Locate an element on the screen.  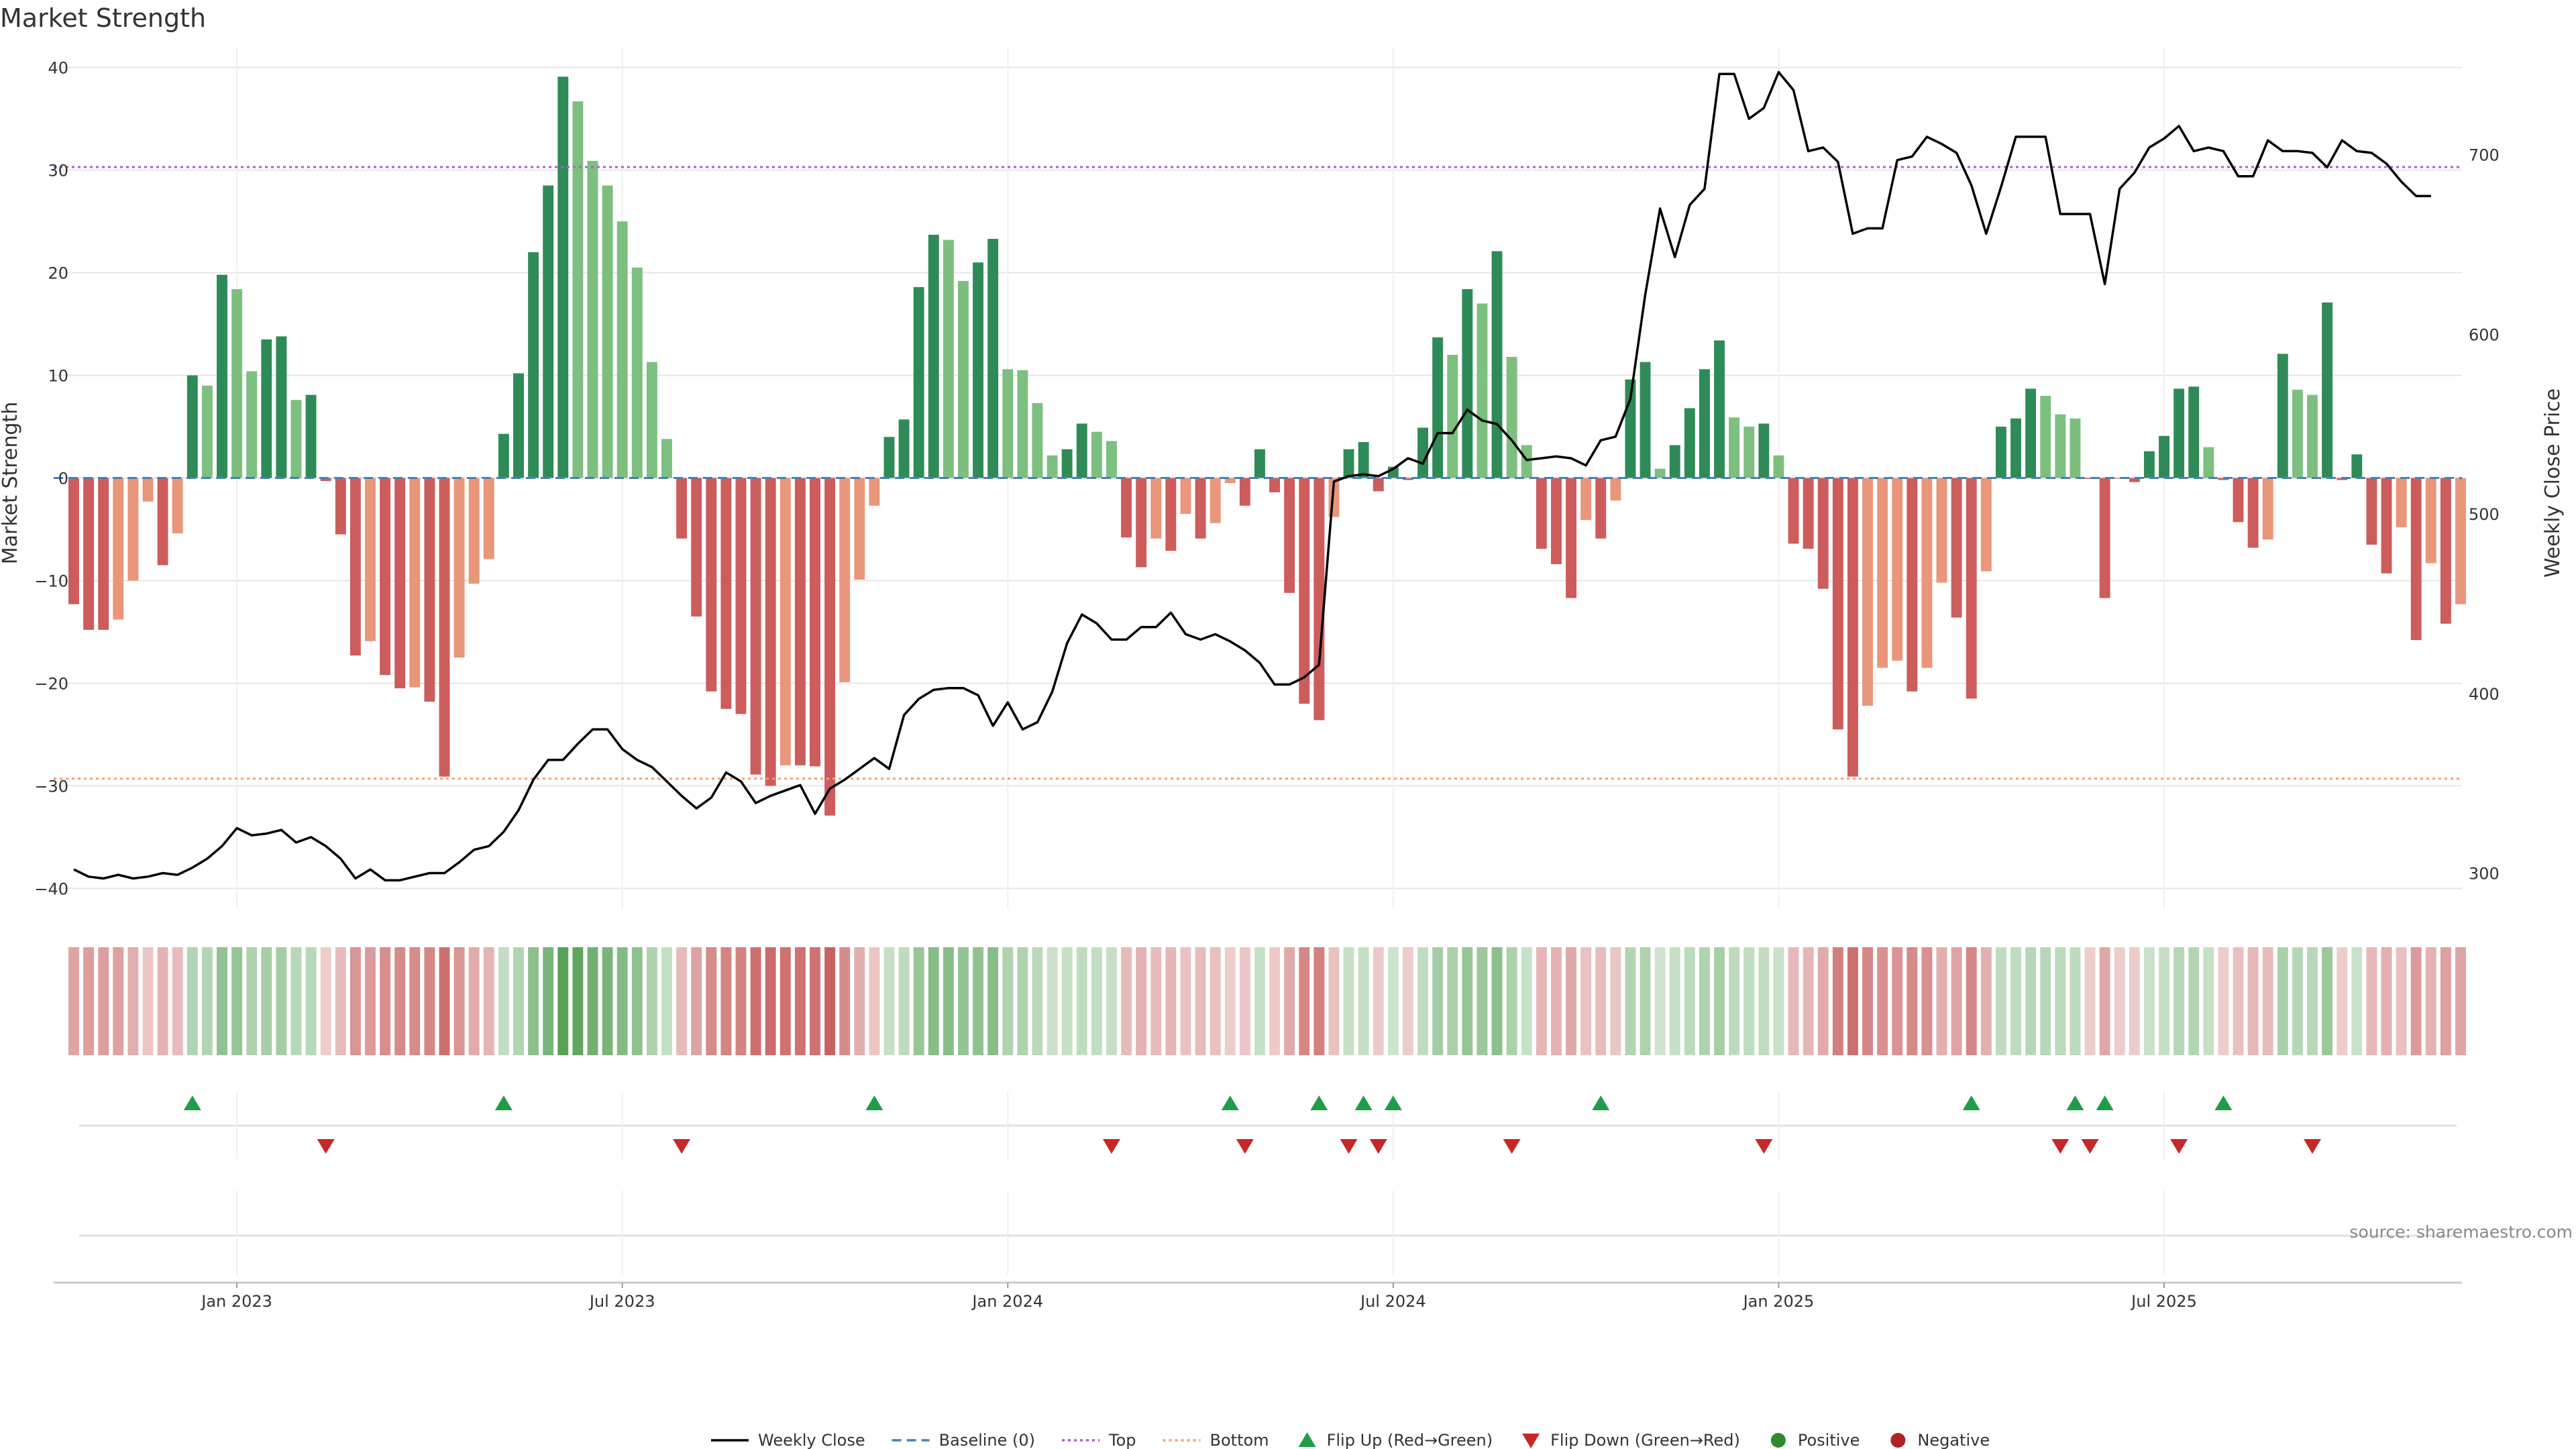
legend-label: Top is located at coordinates (1122, 1440).